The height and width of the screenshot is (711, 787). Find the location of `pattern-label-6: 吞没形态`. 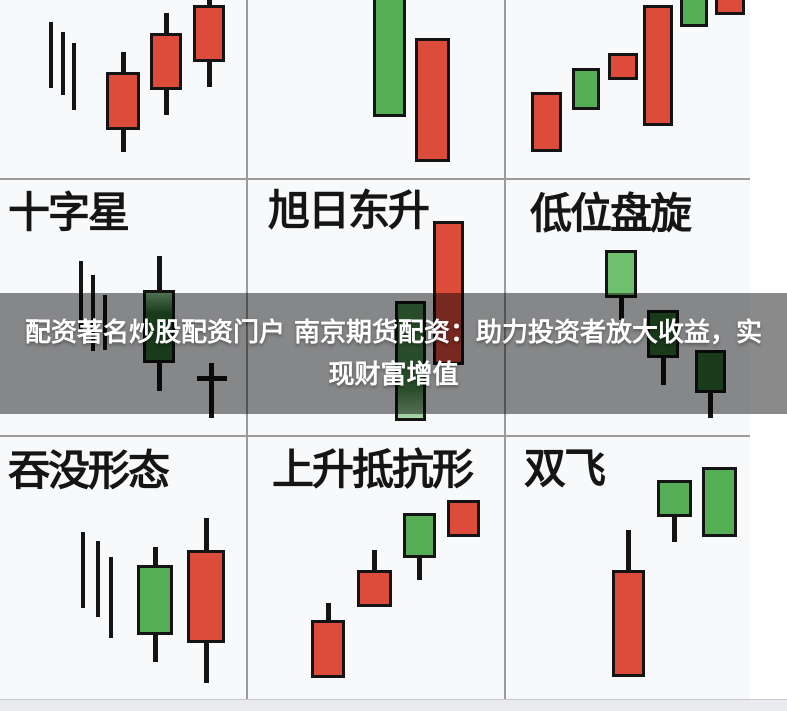

pattern-label-6: 吞没形态 is located at coordinates (89, 470).